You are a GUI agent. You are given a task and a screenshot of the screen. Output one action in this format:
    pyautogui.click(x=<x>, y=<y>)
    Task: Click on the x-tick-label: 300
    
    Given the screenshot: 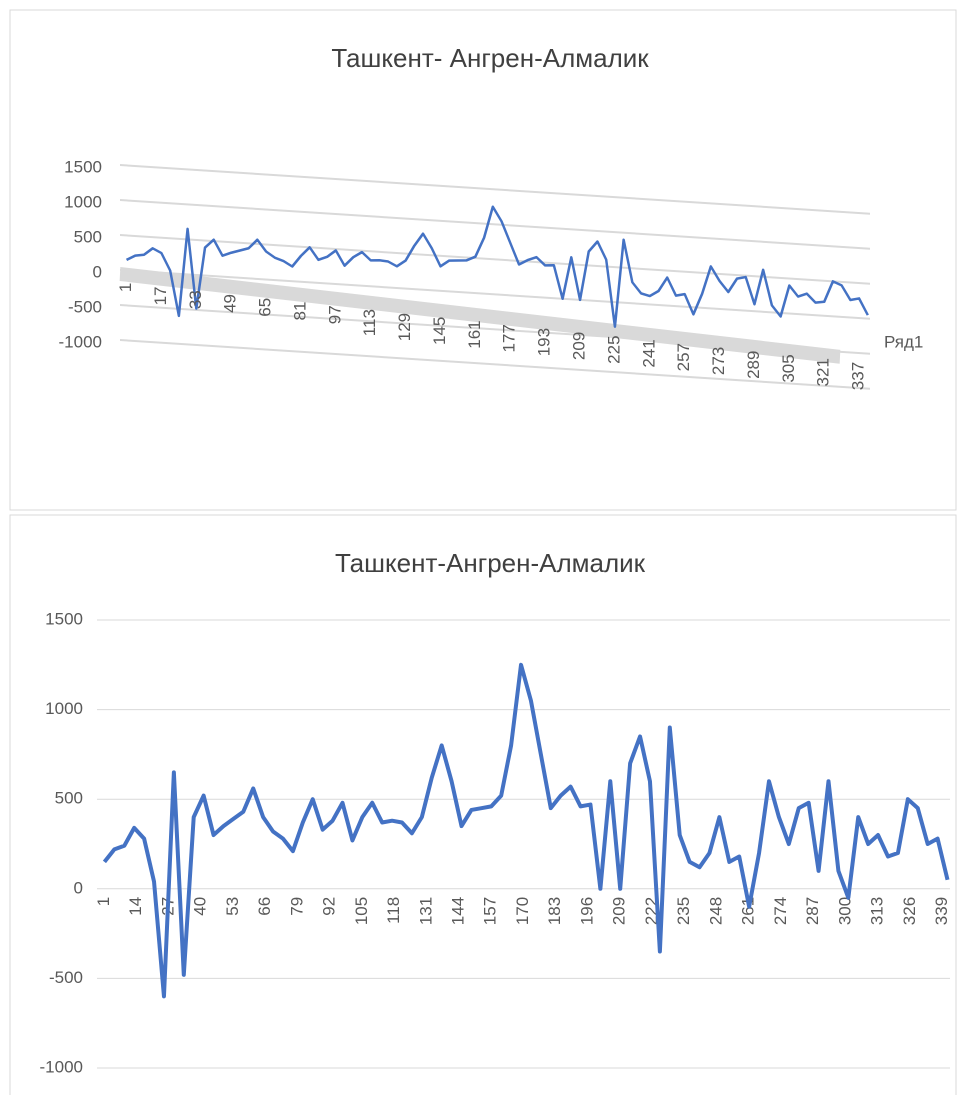 What is the action you would take?
    pyautogui.click(x=844, y=911)
    